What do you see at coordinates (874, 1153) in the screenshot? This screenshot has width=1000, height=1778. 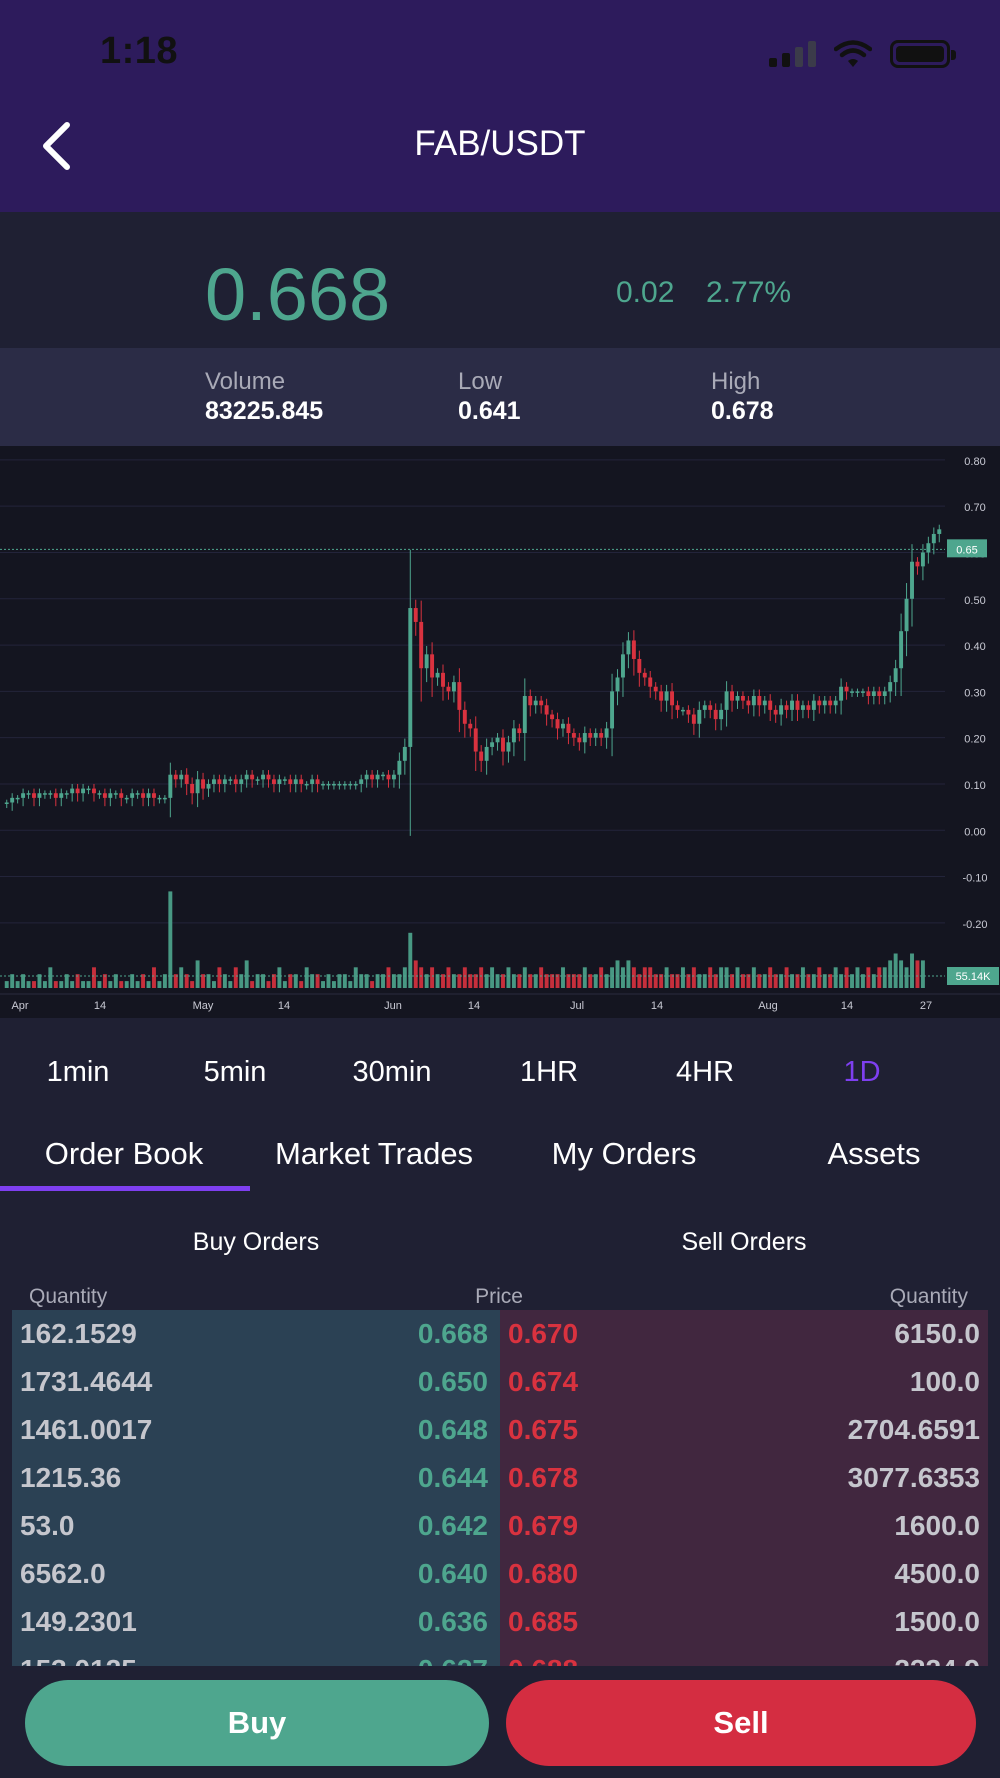 I see `tab-assets: Assets` at bounding box center [874, 1153].